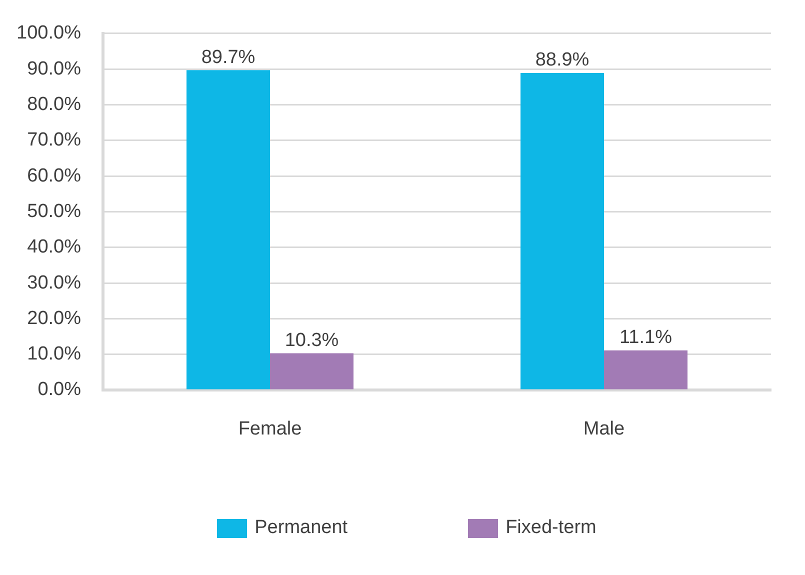 This screenshot has width=805, height=575. What do you see at coordinates (604, 429) in the screenshot?
I see `x-tick-label: Male` at bounding box center [604, 429].